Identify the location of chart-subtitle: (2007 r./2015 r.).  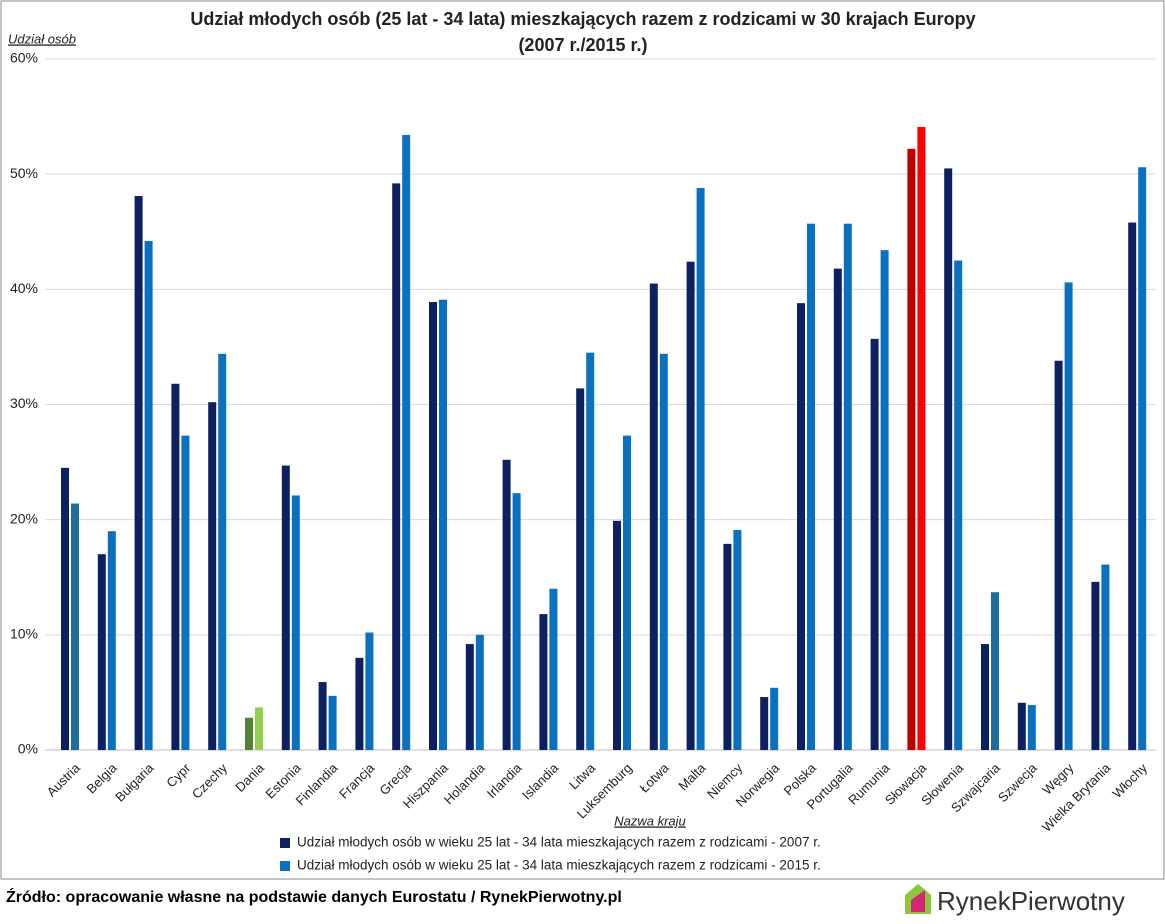
(582, 45).